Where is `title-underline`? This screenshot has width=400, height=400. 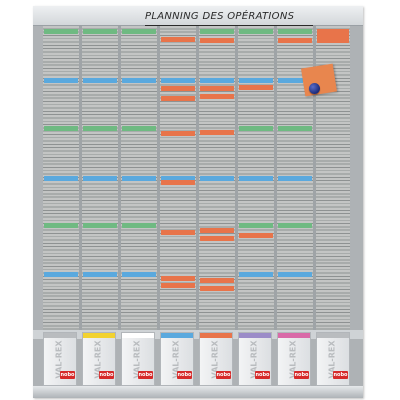 title-underline is located at coordinates (229, 25).